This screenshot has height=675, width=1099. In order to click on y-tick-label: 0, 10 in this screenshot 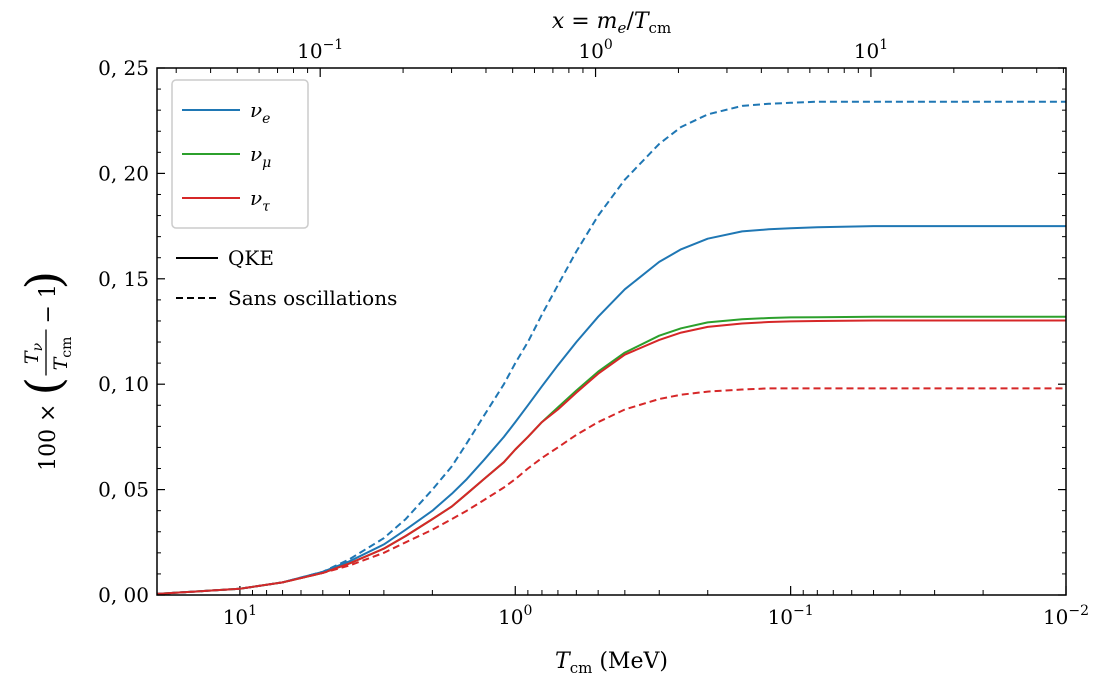, I will do `click(123, 384)`.